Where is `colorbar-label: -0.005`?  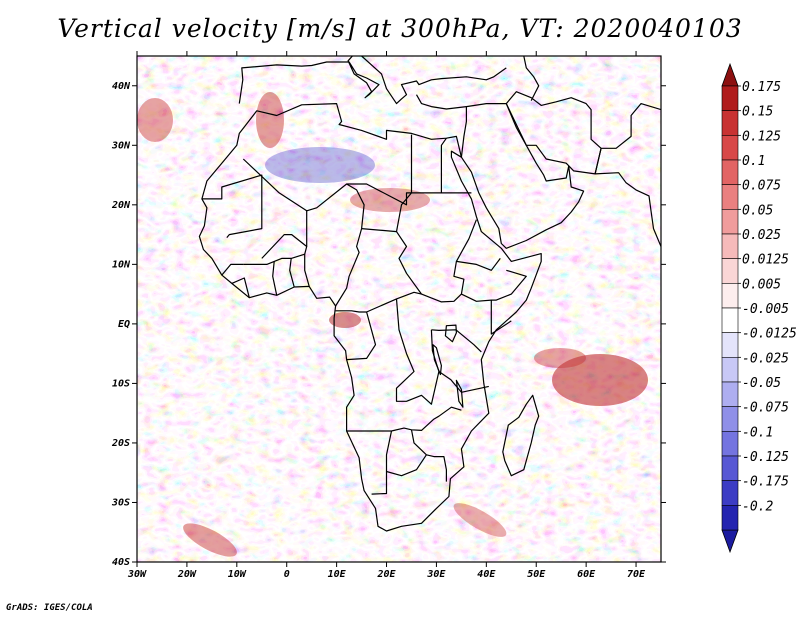
colorbar-label: -0.005 is located at coordinates (765, 309).